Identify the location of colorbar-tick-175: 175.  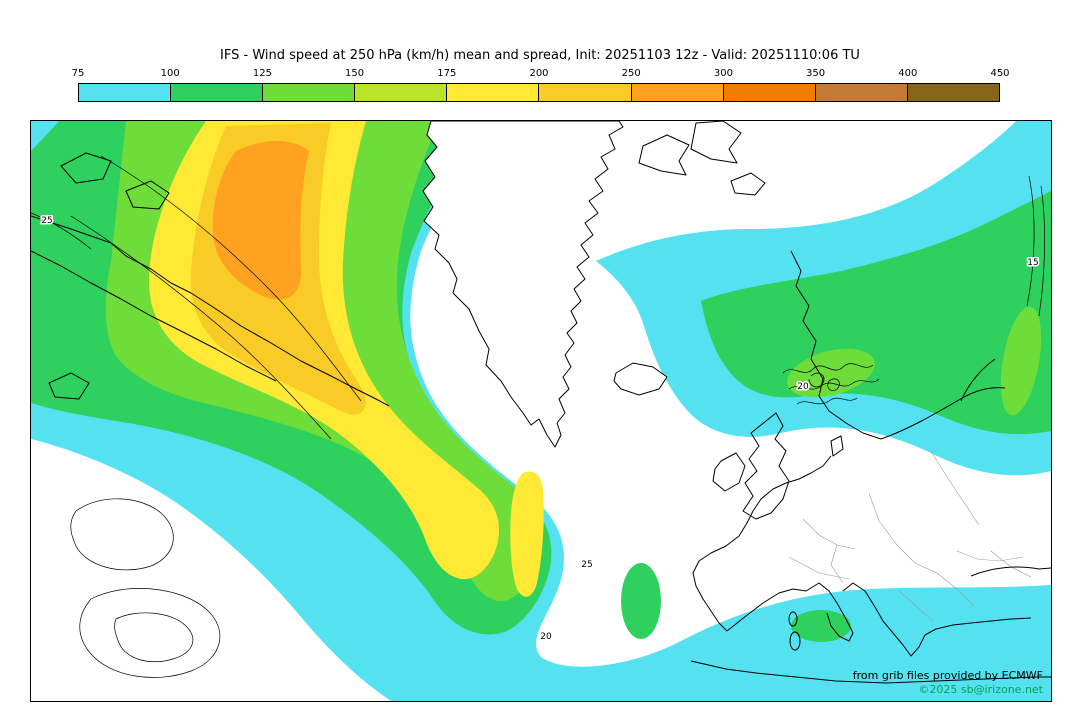
(447, 73).